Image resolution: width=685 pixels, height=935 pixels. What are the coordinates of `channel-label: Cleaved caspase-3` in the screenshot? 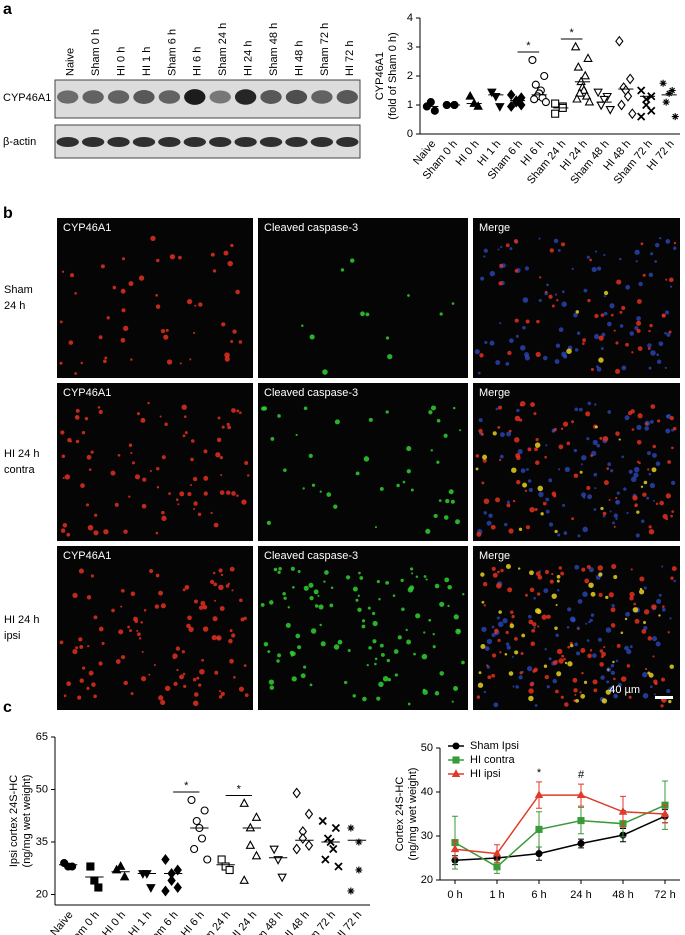 It's located at (311, 393).